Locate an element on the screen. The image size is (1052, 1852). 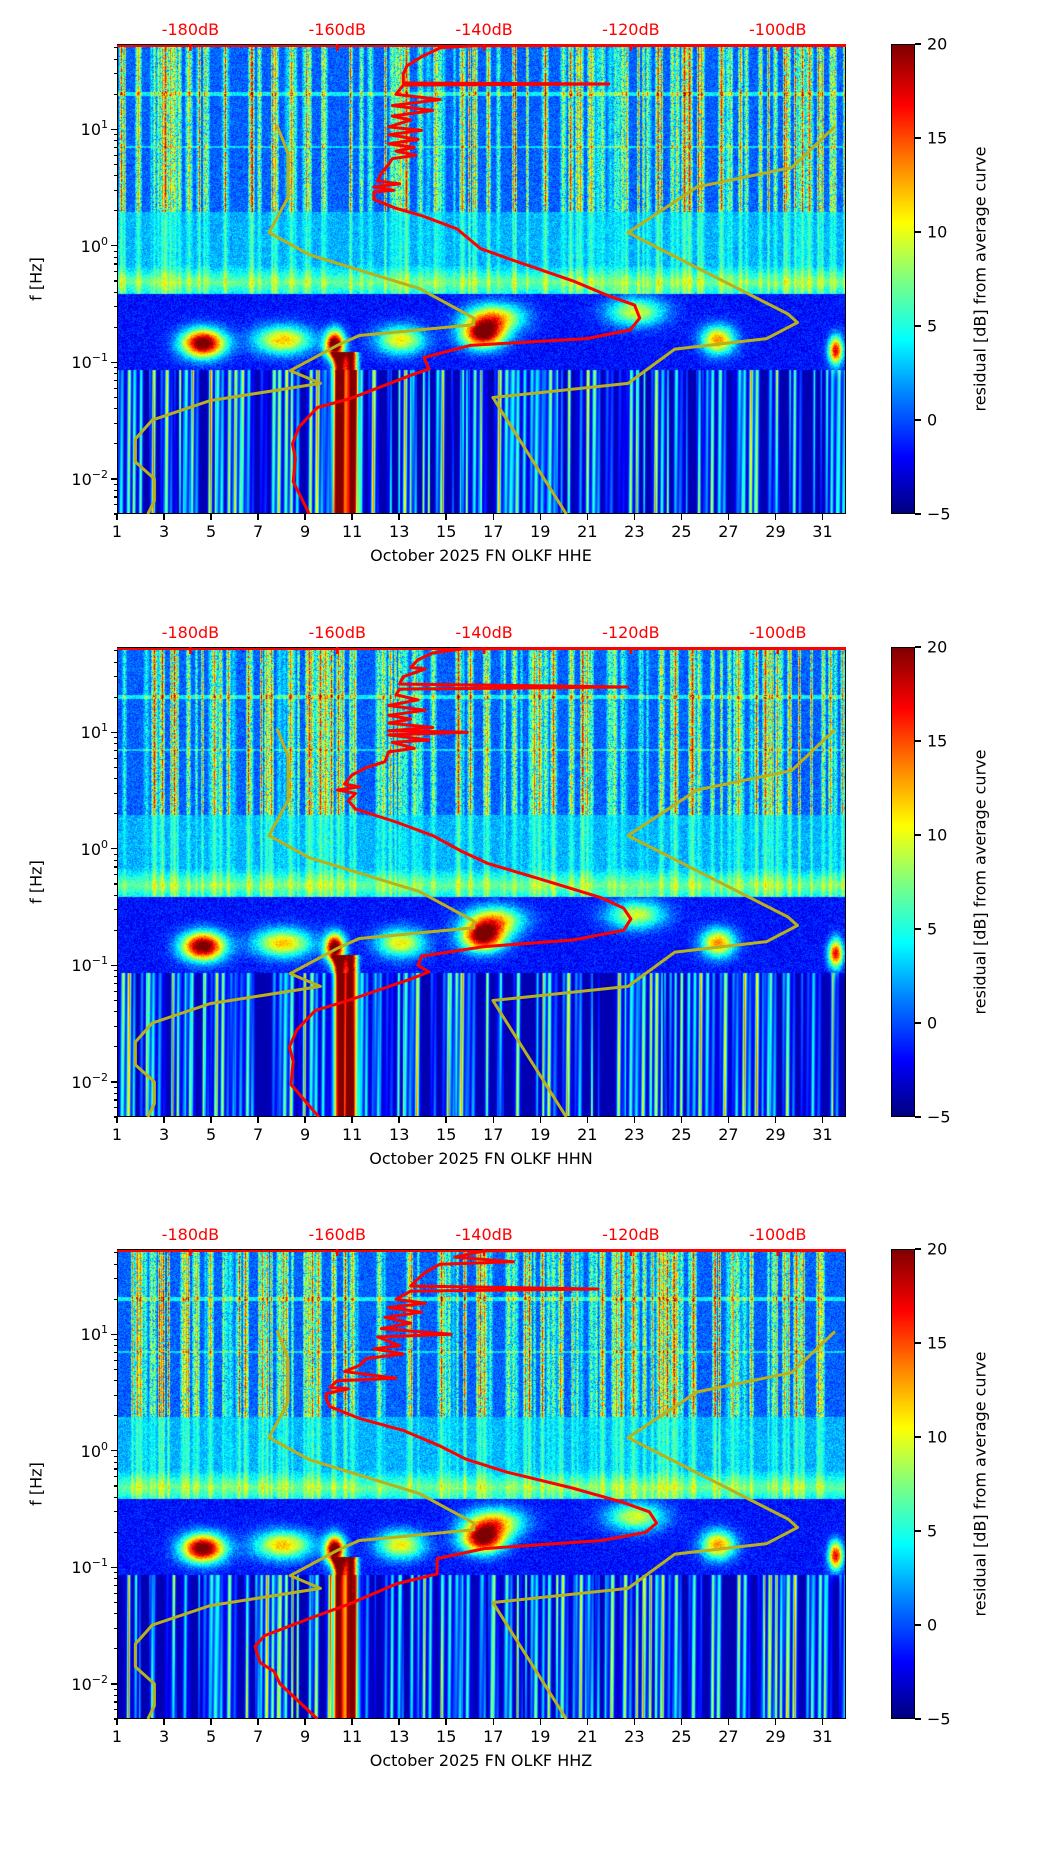
x-axis-tick-label: 1 is located at coordinates (117, 1134).